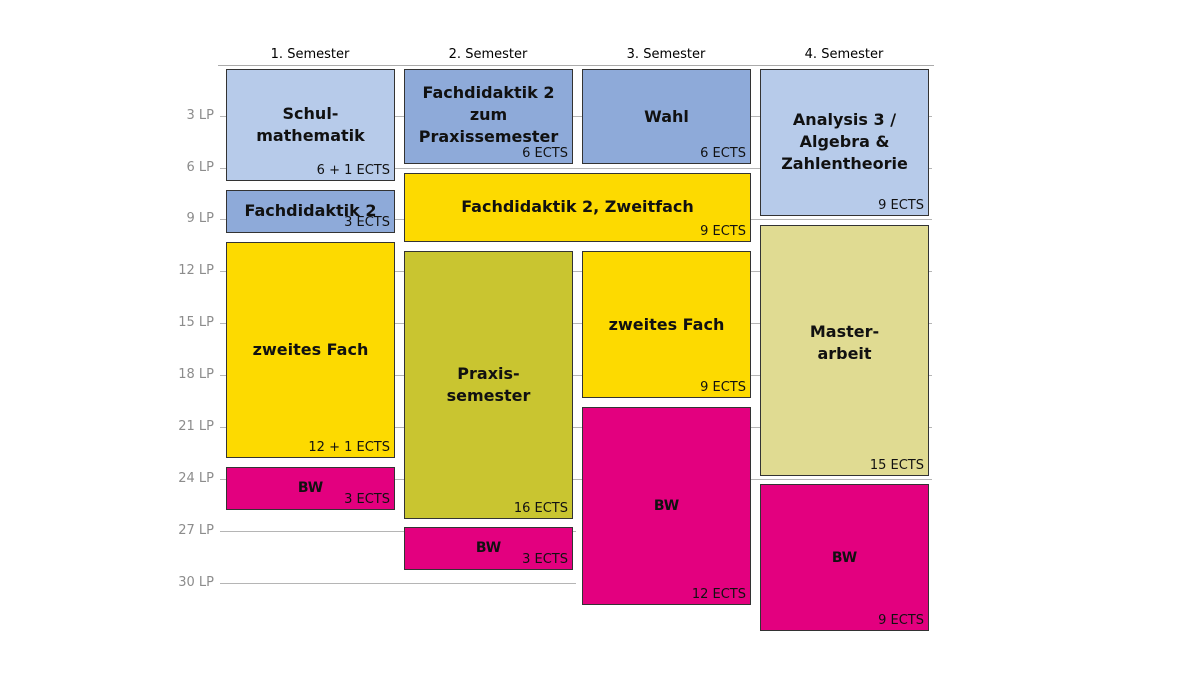 The width and height of the screenshot is (1200, 675). Describe the element at coordinates (398, 531) in the screenshot. I see `grid-line-27lp` at that location.